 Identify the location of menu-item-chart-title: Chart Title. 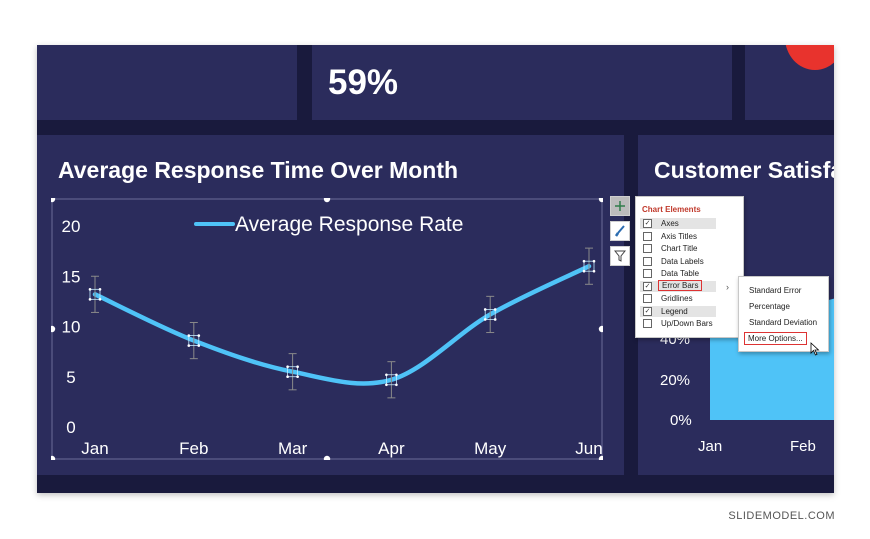
(678, 248).